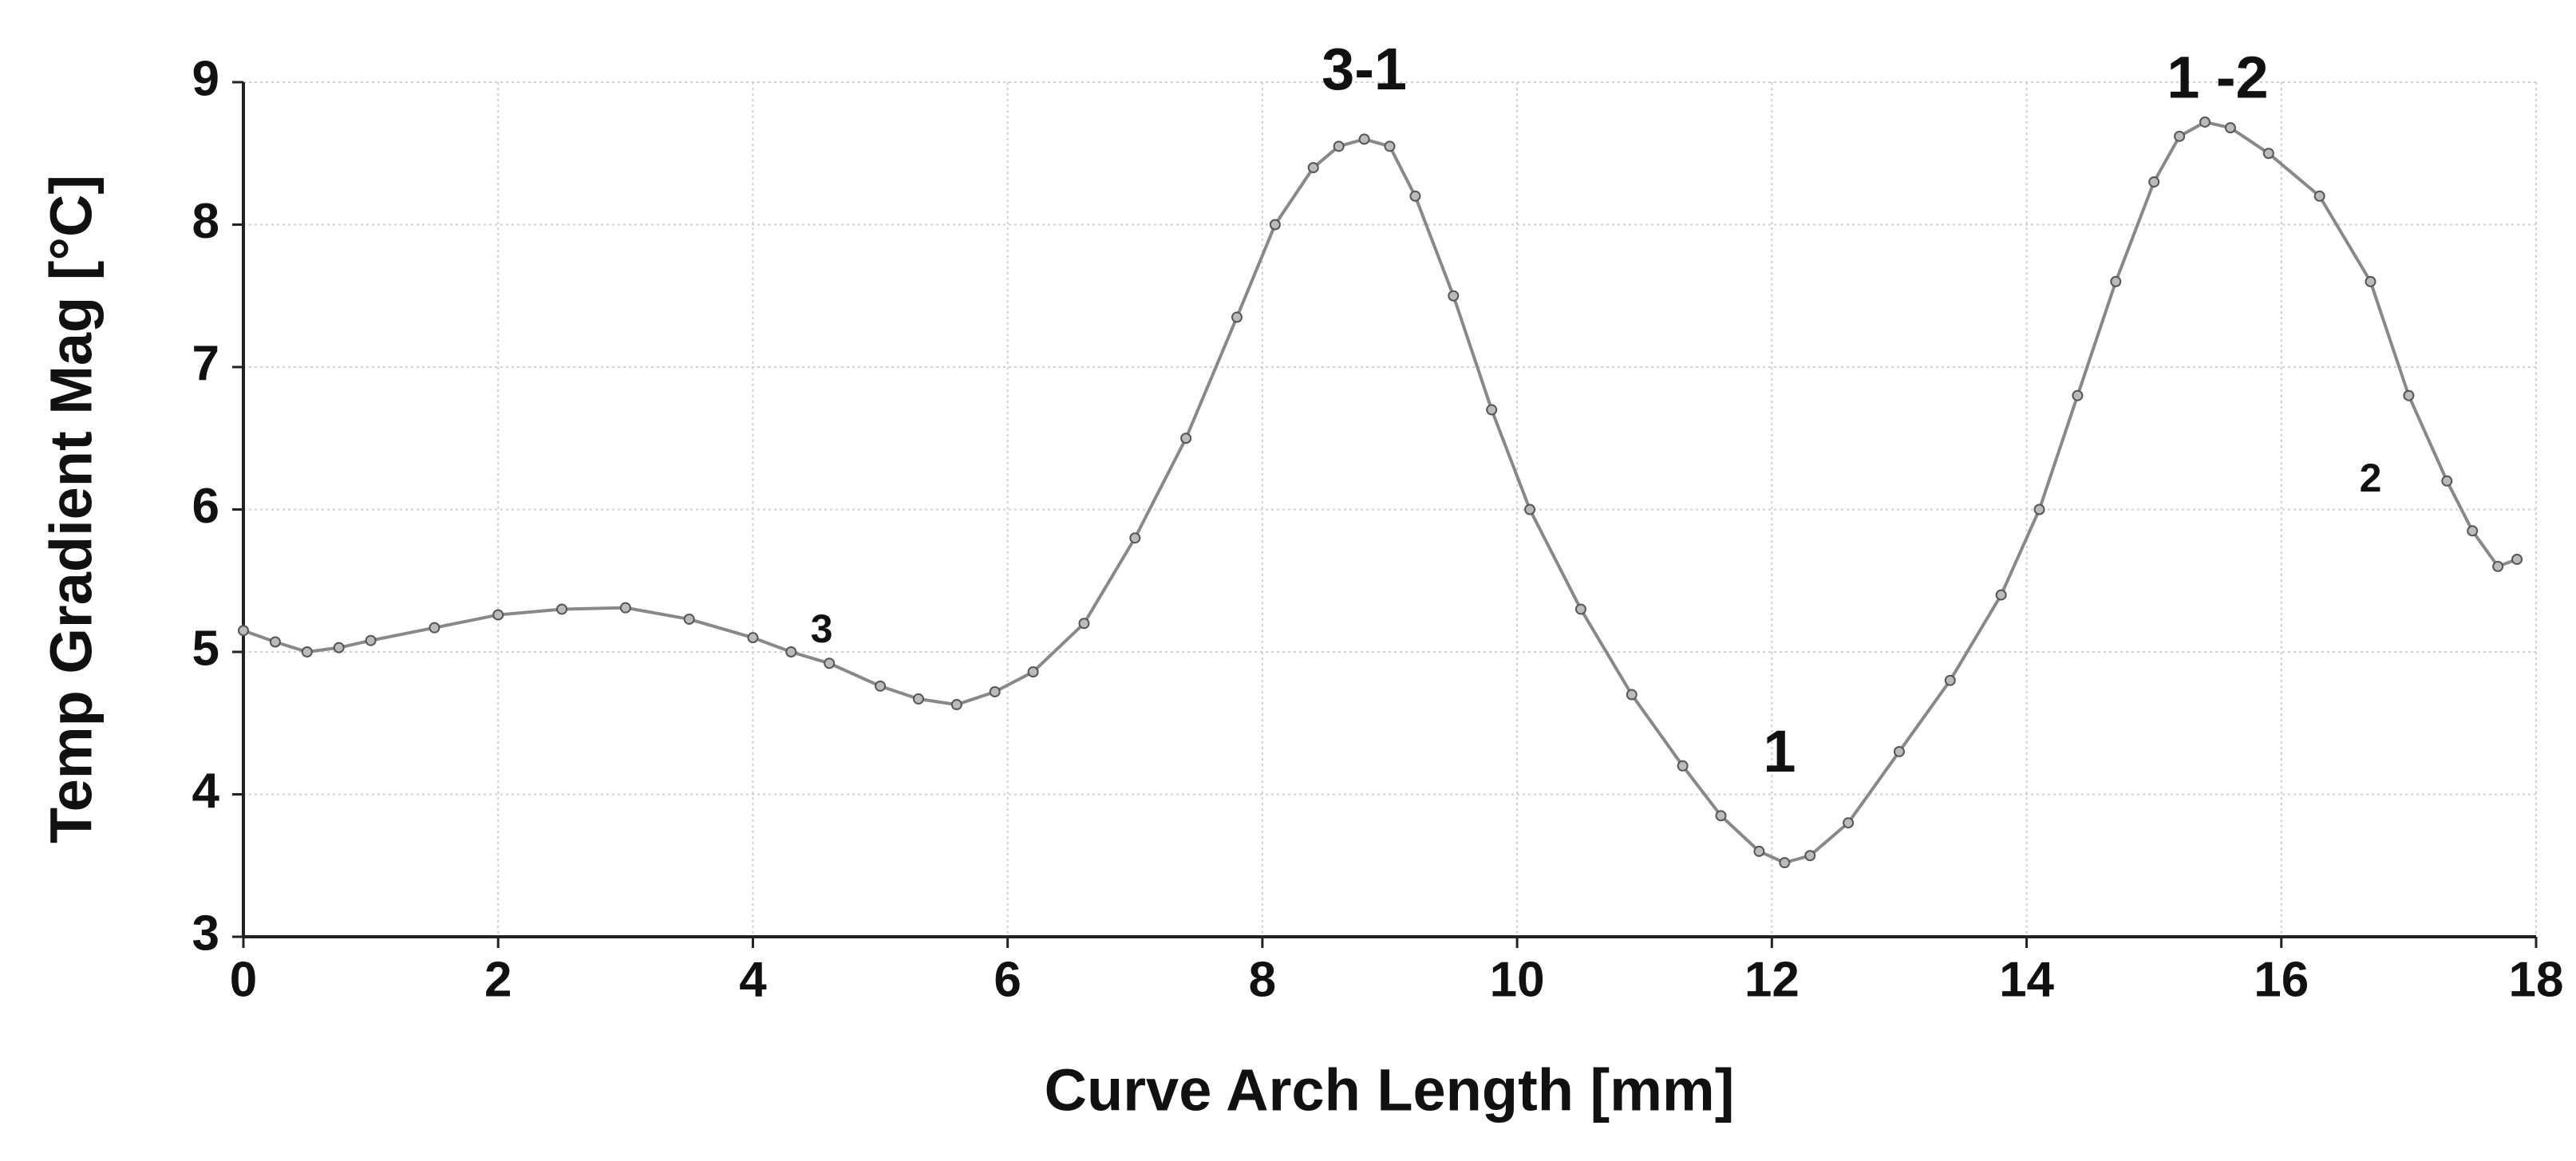 Image resolution: width=2576 pixels, height=1161 pixels. Describe the element at coordinates (1364, 69) in the screenshot. I see `annotation: 3-1` at that location.